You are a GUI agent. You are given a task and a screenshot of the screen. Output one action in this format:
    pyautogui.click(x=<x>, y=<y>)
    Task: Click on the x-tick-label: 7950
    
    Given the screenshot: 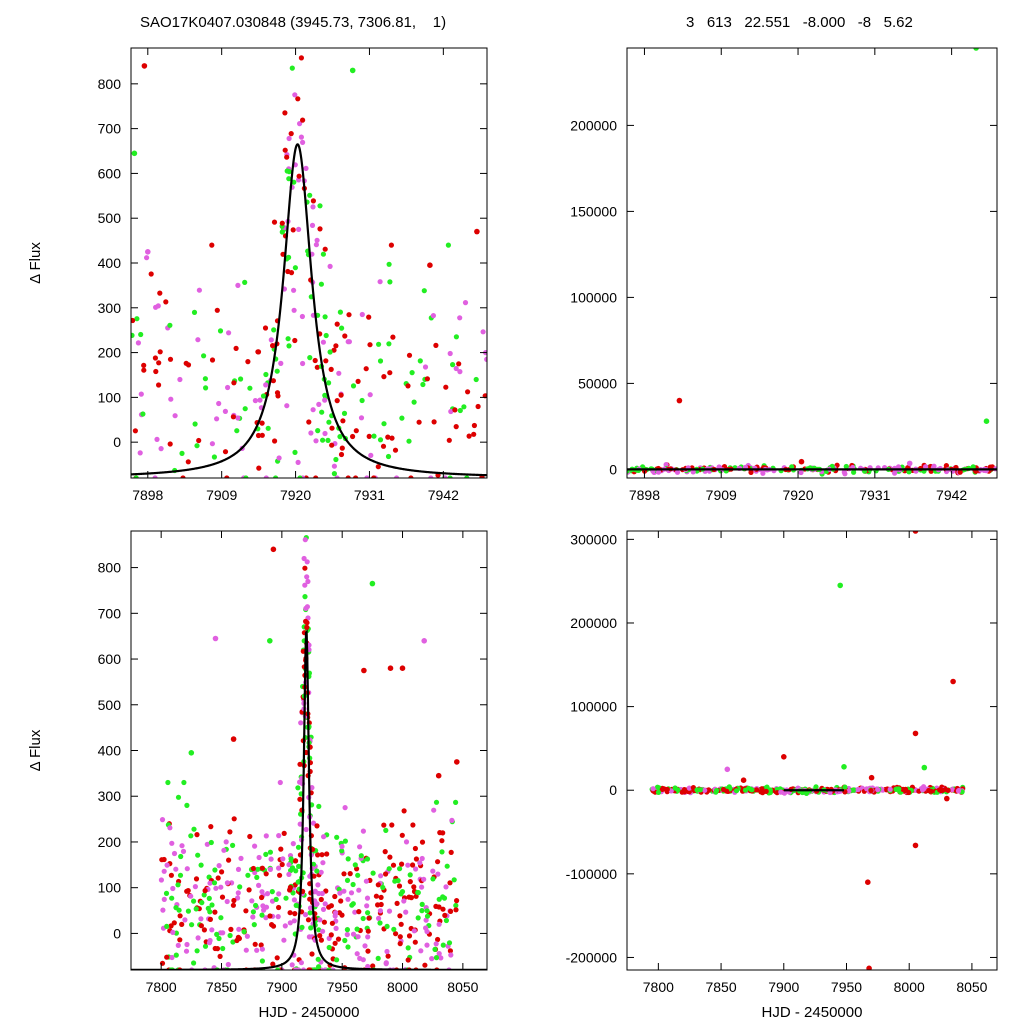 What is the action you would take?
    pyautogui.click(x=342, y=987)
    